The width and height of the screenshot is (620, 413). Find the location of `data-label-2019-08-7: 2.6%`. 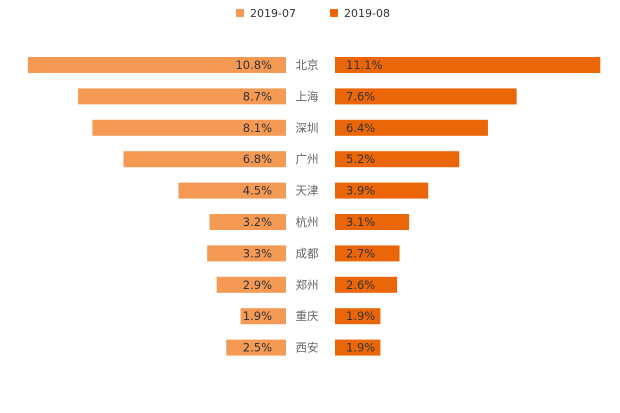

data-label-2019-08-7: 2.6% is located at coordinates (360, 285).